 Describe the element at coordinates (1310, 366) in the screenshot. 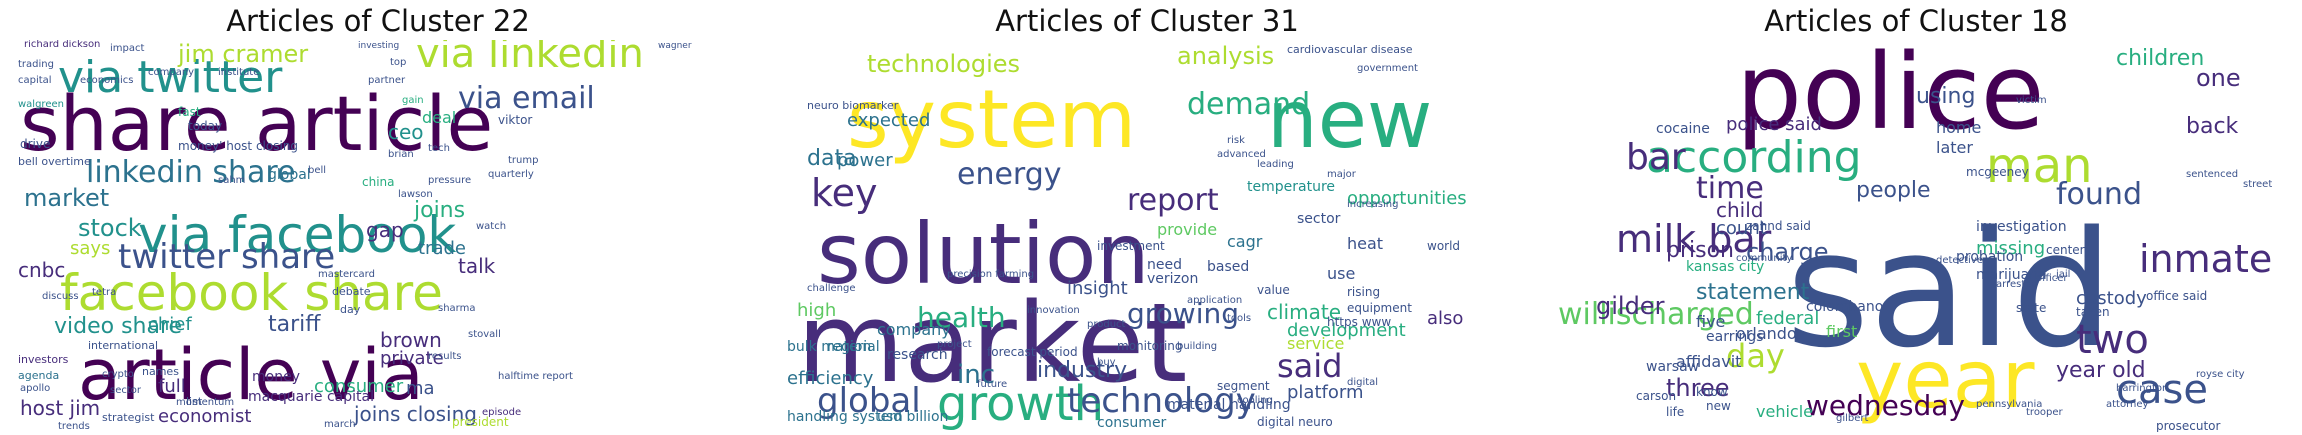

I see `cloud-word: said` at that location.